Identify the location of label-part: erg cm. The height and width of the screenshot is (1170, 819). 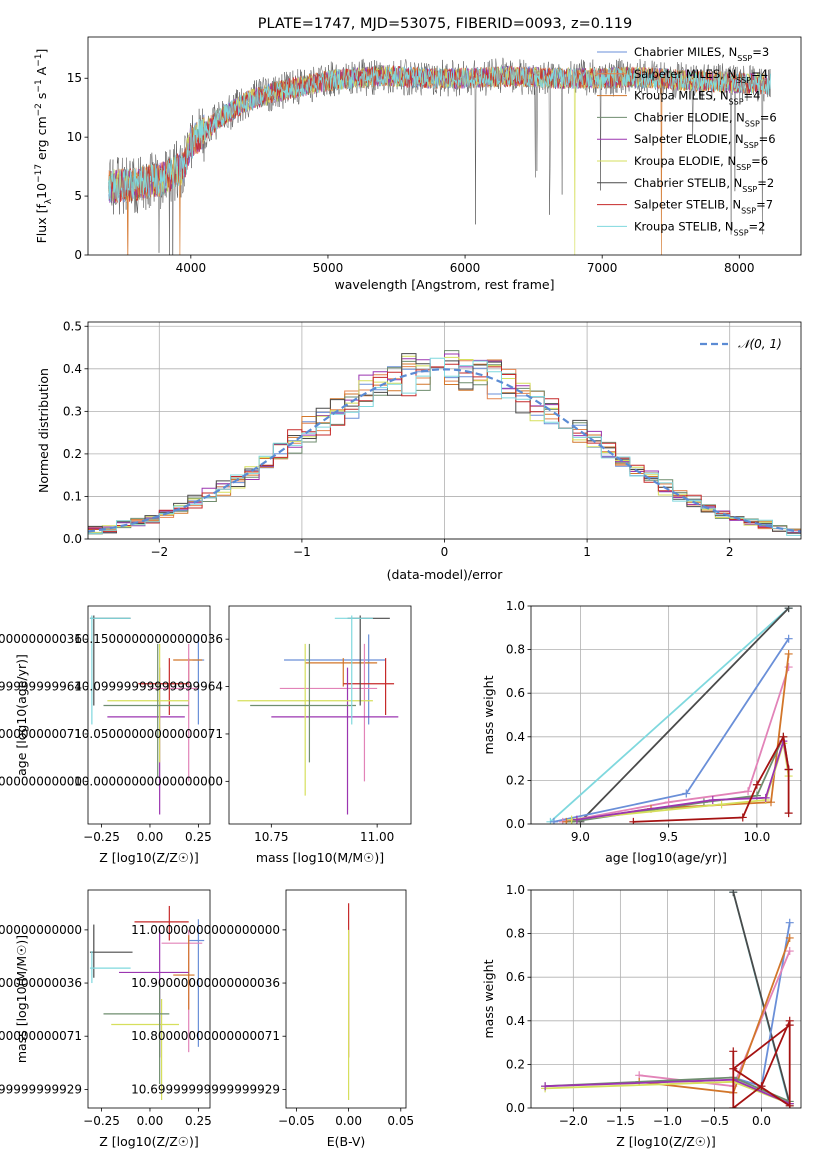
(41, 140).